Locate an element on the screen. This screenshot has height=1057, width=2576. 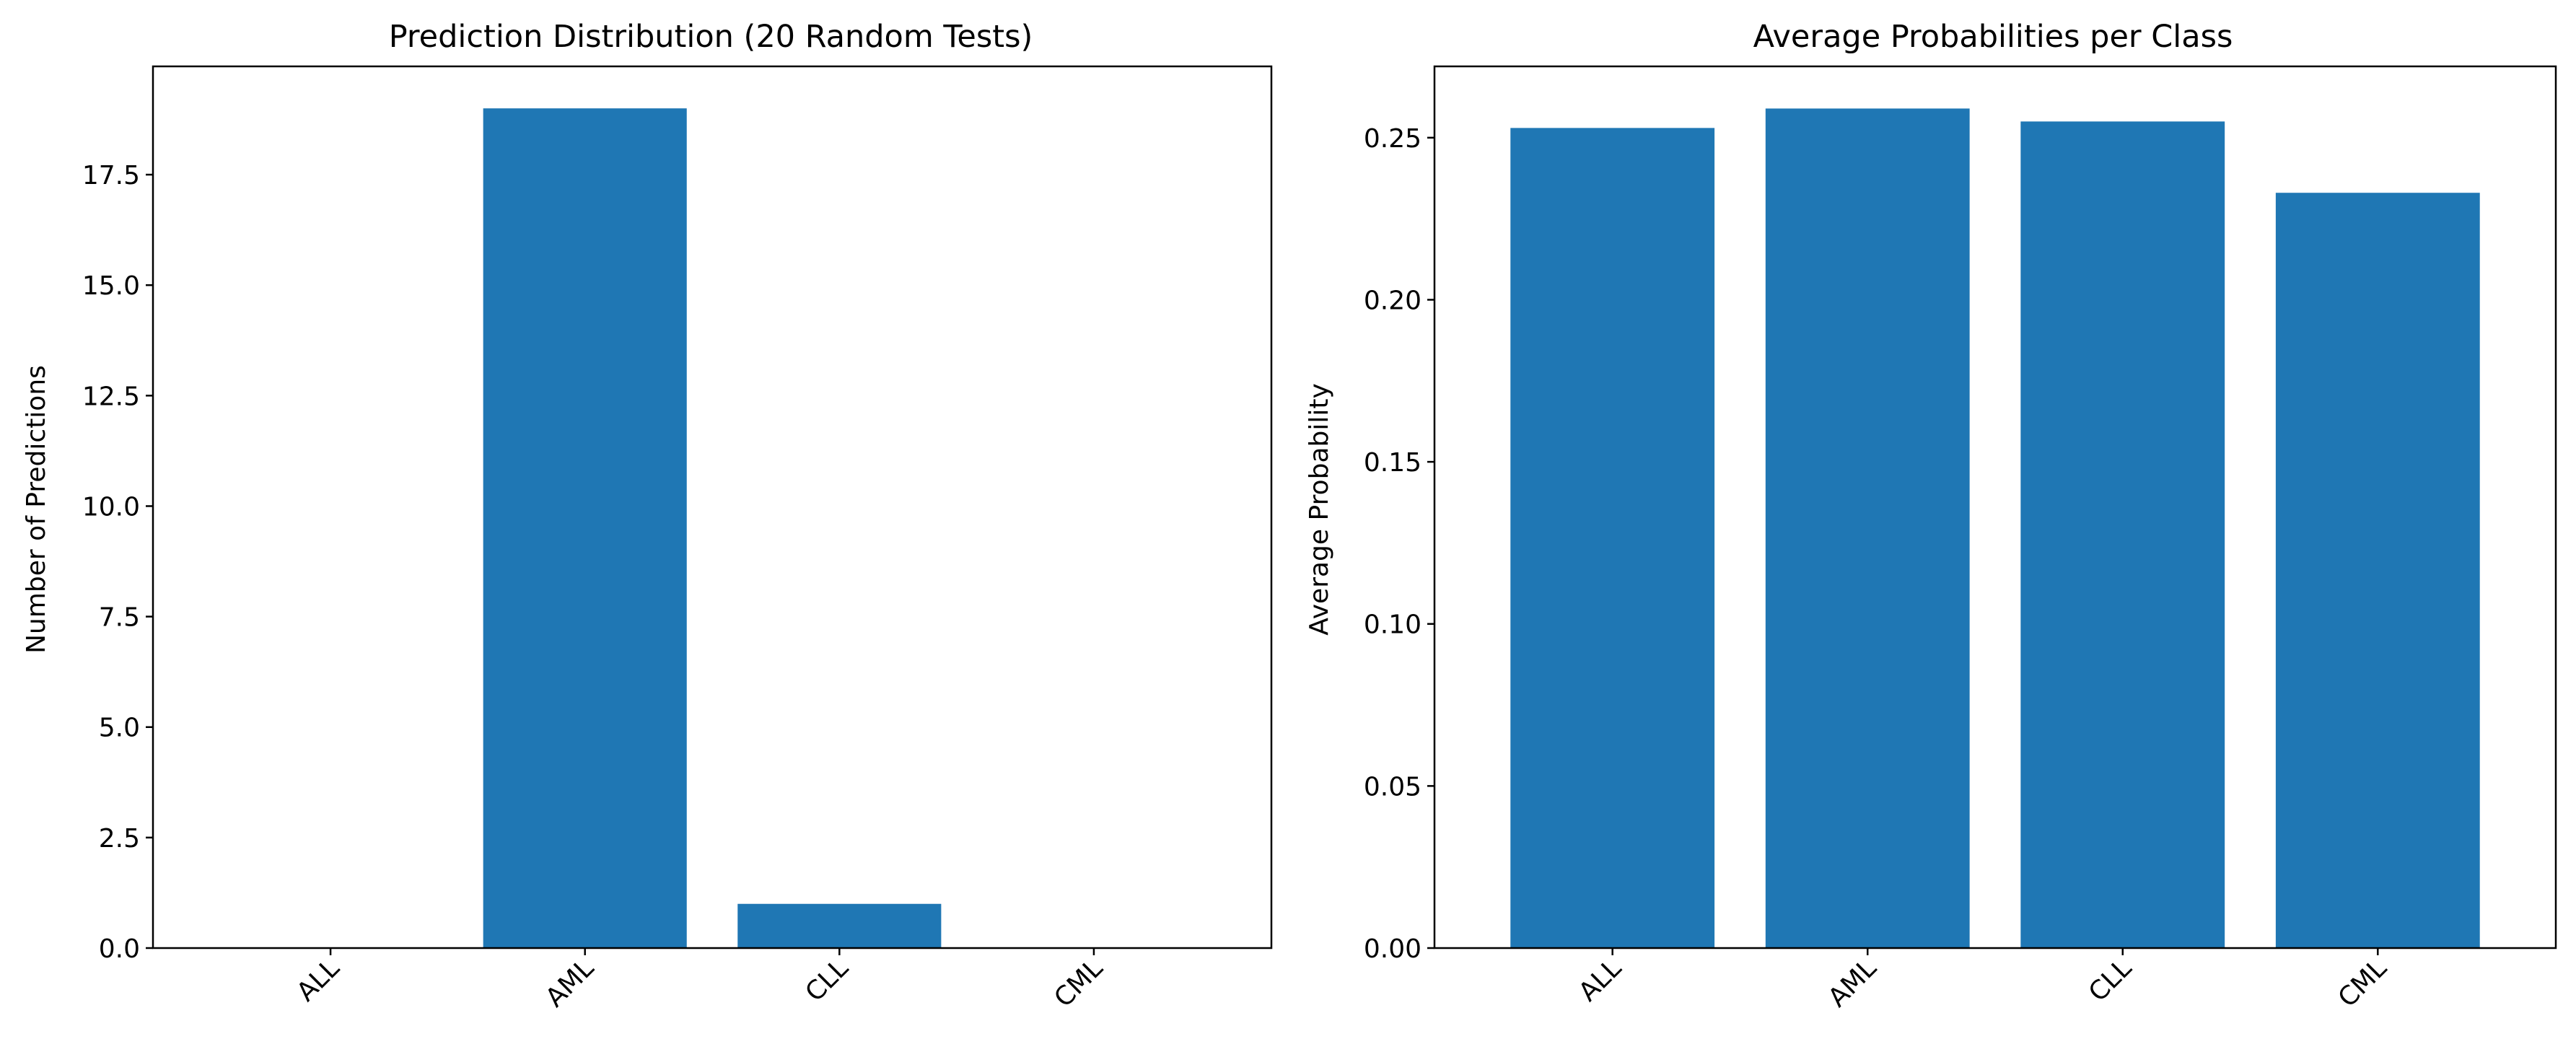
y-tick-label: 7.5 is located at coordinates (120, 618).